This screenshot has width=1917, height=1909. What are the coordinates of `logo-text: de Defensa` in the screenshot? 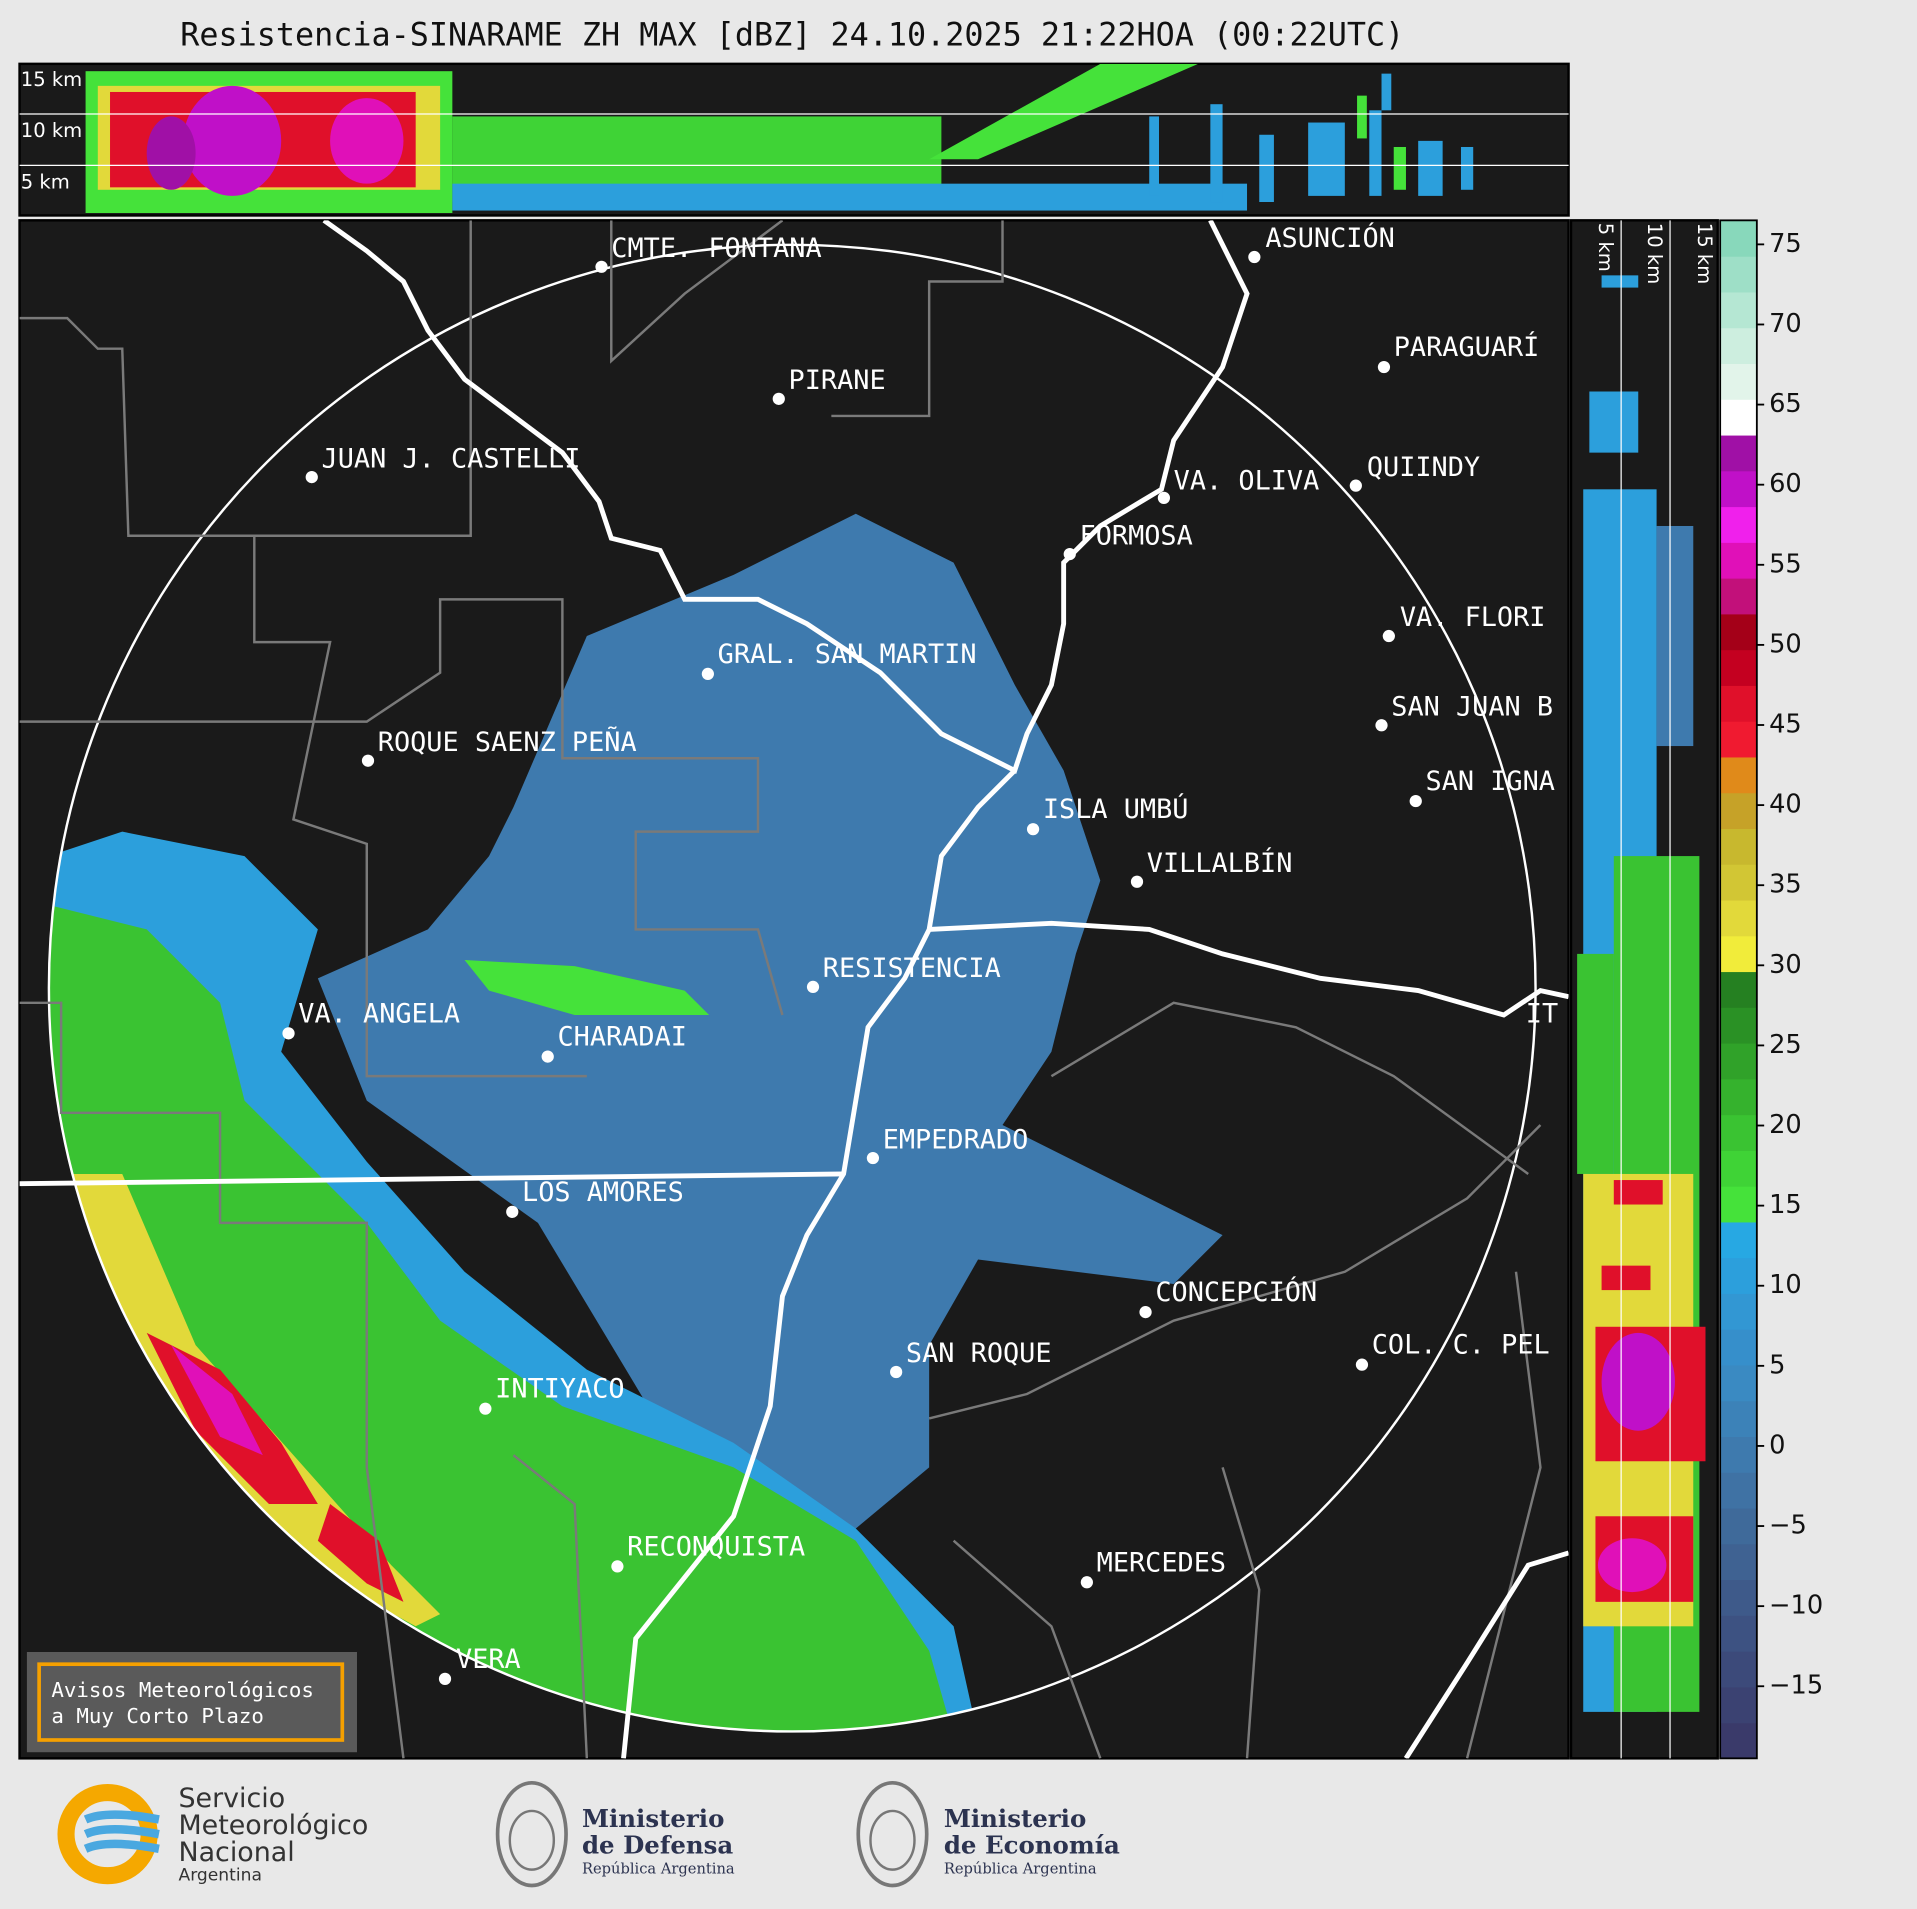 It's located at (657, 1845).